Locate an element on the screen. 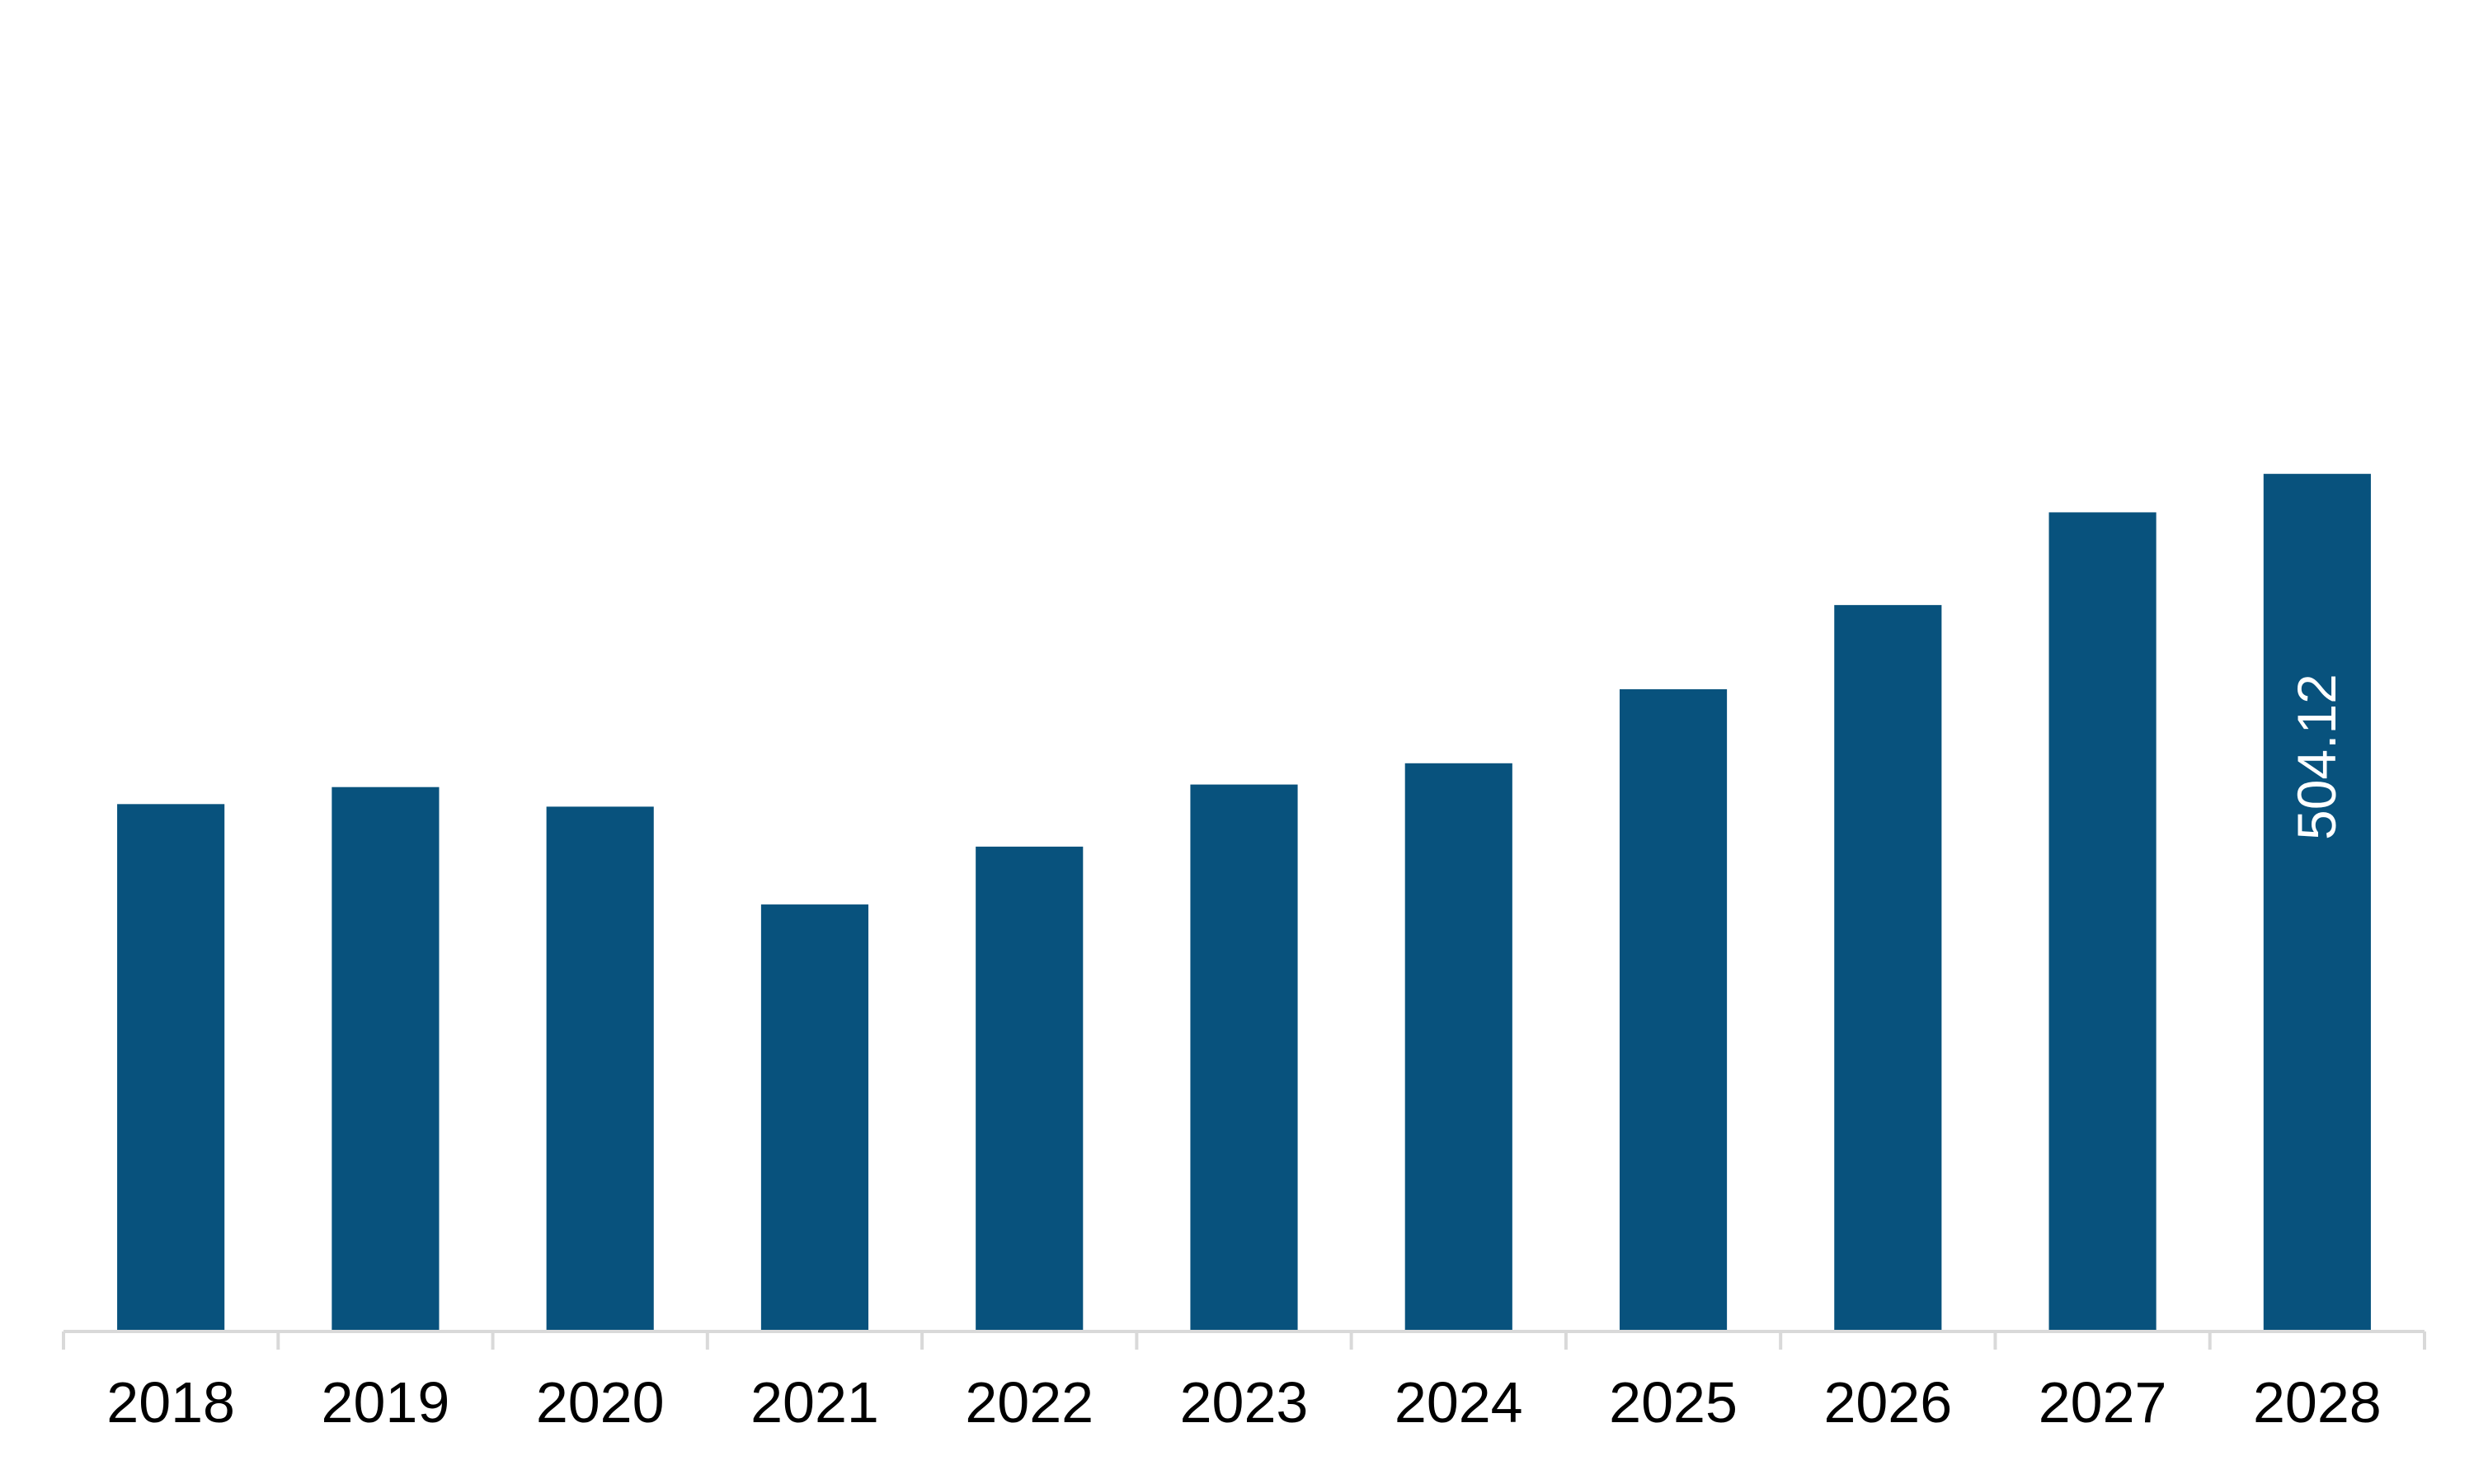 Image resolution: width=2474 pixels, height=1484 pixels. bar-2023 is located at coordinates (1244, 1057).